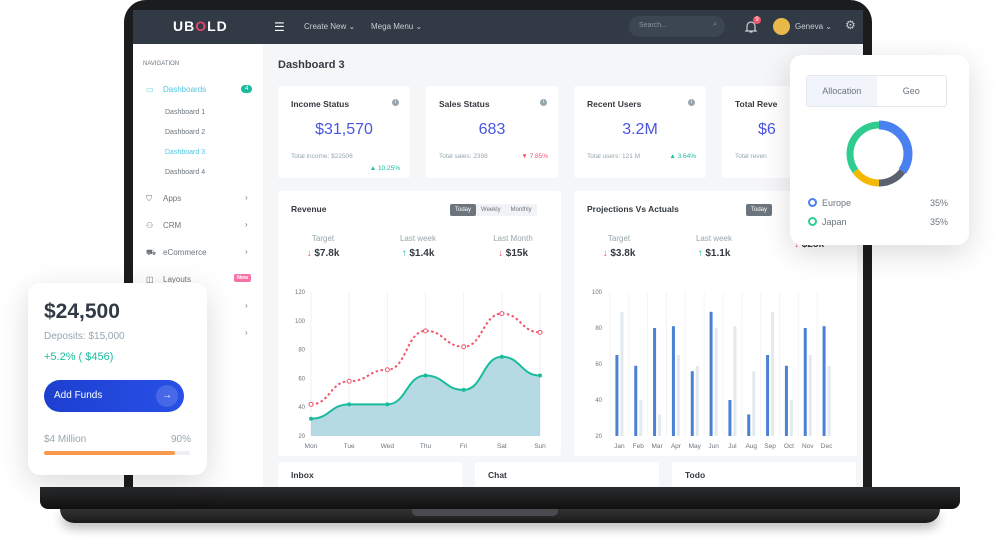 The height and width of the screenshot is (539, 1000). I want to click on x-tick-label: May, so click(695, 446).